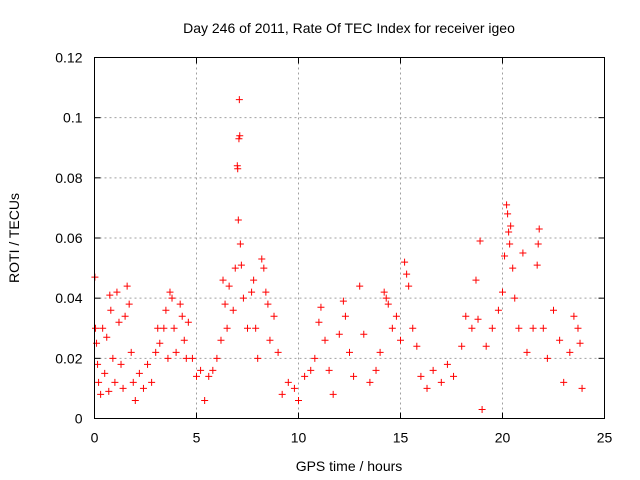 Image resolution: width=640 pixels, height=480 pixels. Describe the element at coordinates (349, 466) in the screenshot. I see `x-axis-label: GPS time / hours` at that location.